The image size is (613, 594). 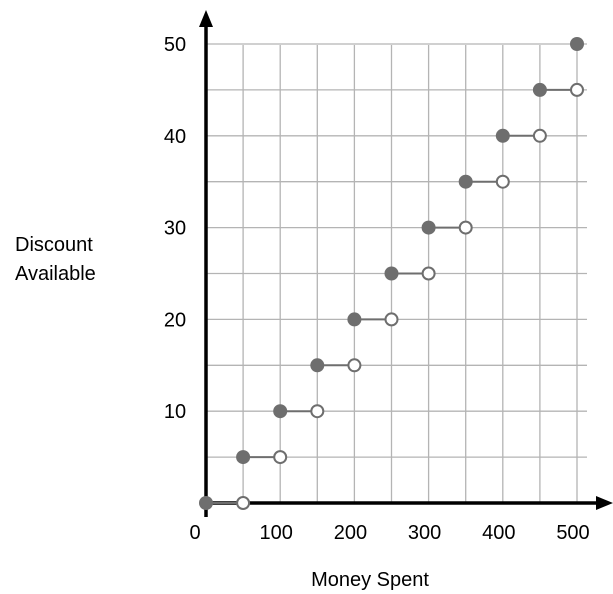 I want to click on y-tick-label: 30, so click(x=175, y=229).